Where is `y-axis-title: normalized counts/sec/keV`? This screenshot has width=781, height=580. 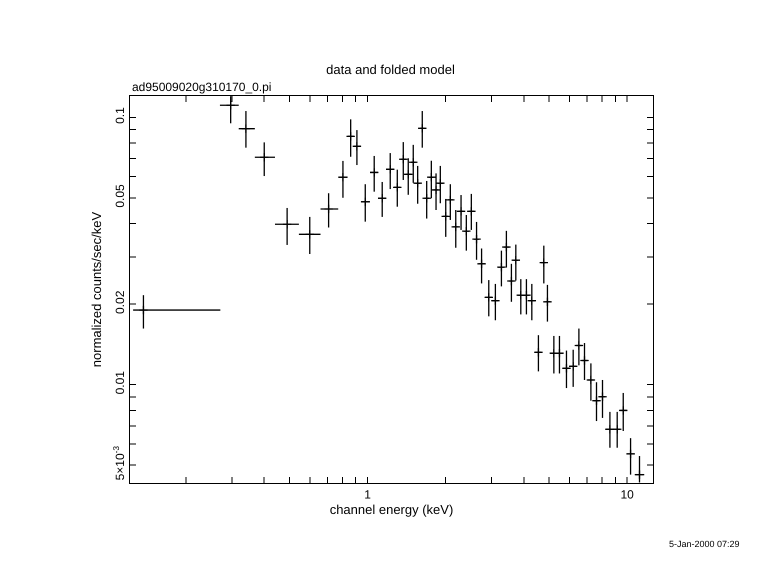
y-axis-title: normalized counts/sec/keV is located at coordinates (96, 290).